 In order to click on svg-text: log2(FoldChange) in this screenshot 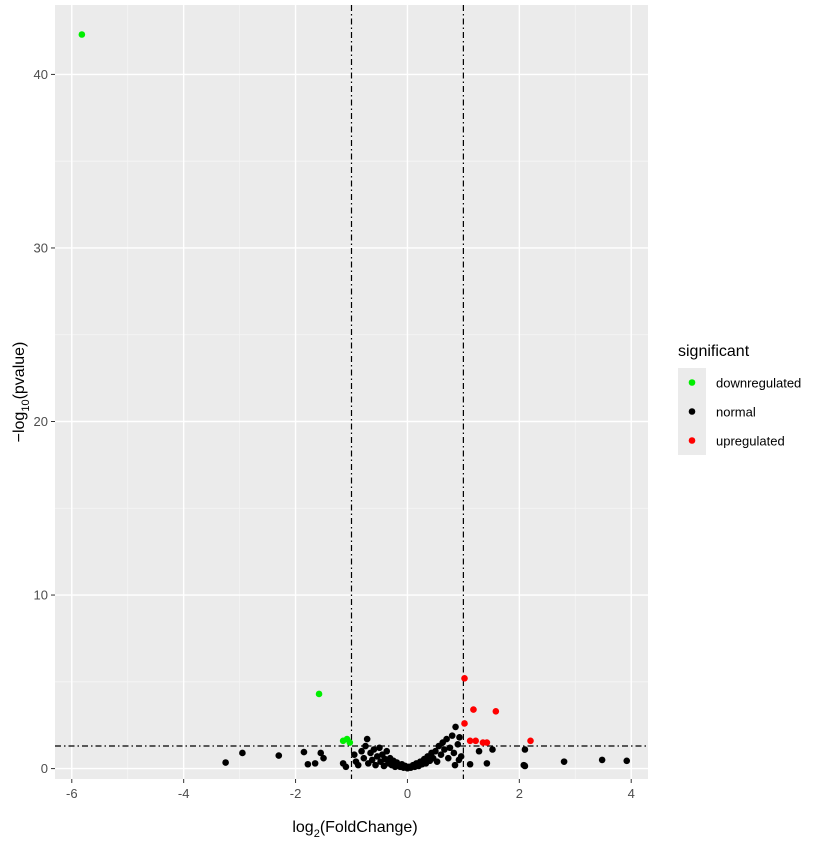, I will do `click(354, 829)`.